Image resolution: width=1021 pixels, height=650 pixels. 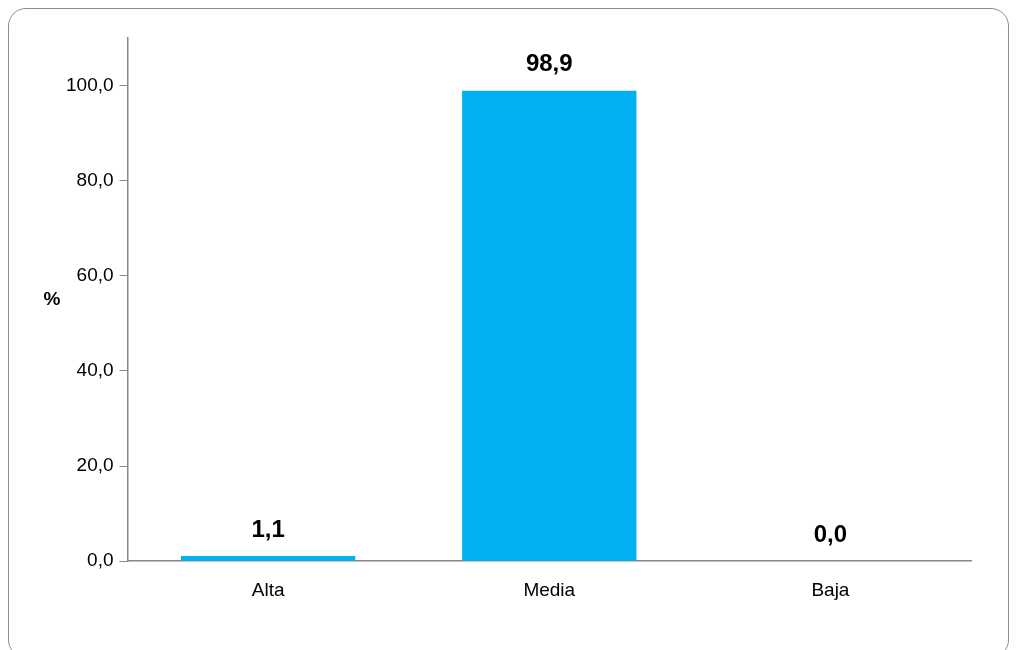 What do you see at coordinates (52, 298) in the screenshot?
I see `y-axis-title: %` at bounding box center [52, 298].